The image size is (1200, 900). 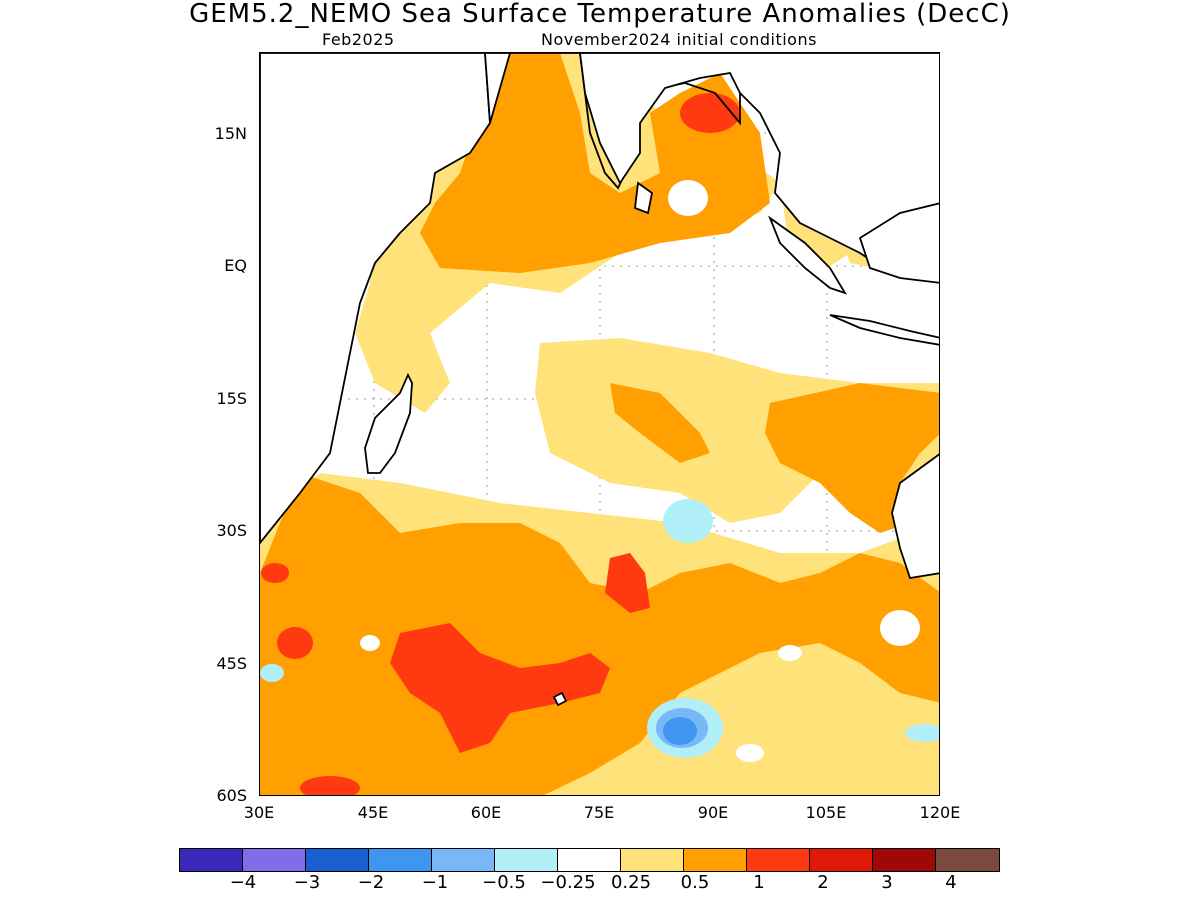 What do you see at coordinates (307, 882) in the screenshot?
I see `colorbar-label: −3` at bounding box center [307, 882].